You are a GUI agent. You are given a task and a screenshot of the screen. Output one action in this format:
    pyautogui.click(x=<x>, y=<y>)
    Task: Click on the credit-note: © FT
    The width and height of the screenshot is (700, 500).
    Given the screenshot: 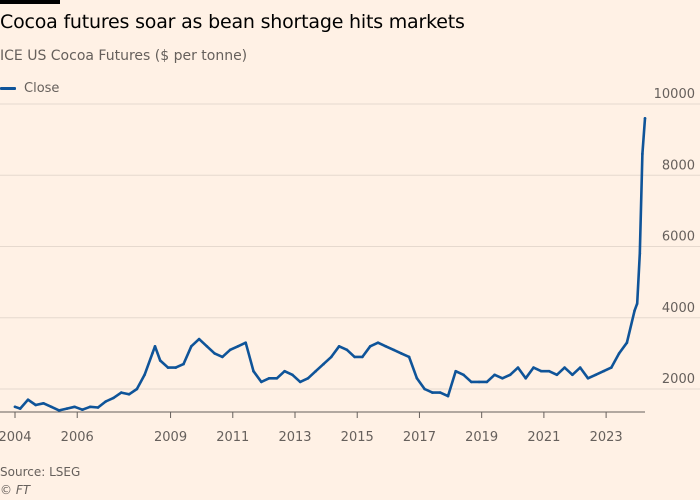 What is the action you would take?
    pyautogui.click(x=15, y=490)
    